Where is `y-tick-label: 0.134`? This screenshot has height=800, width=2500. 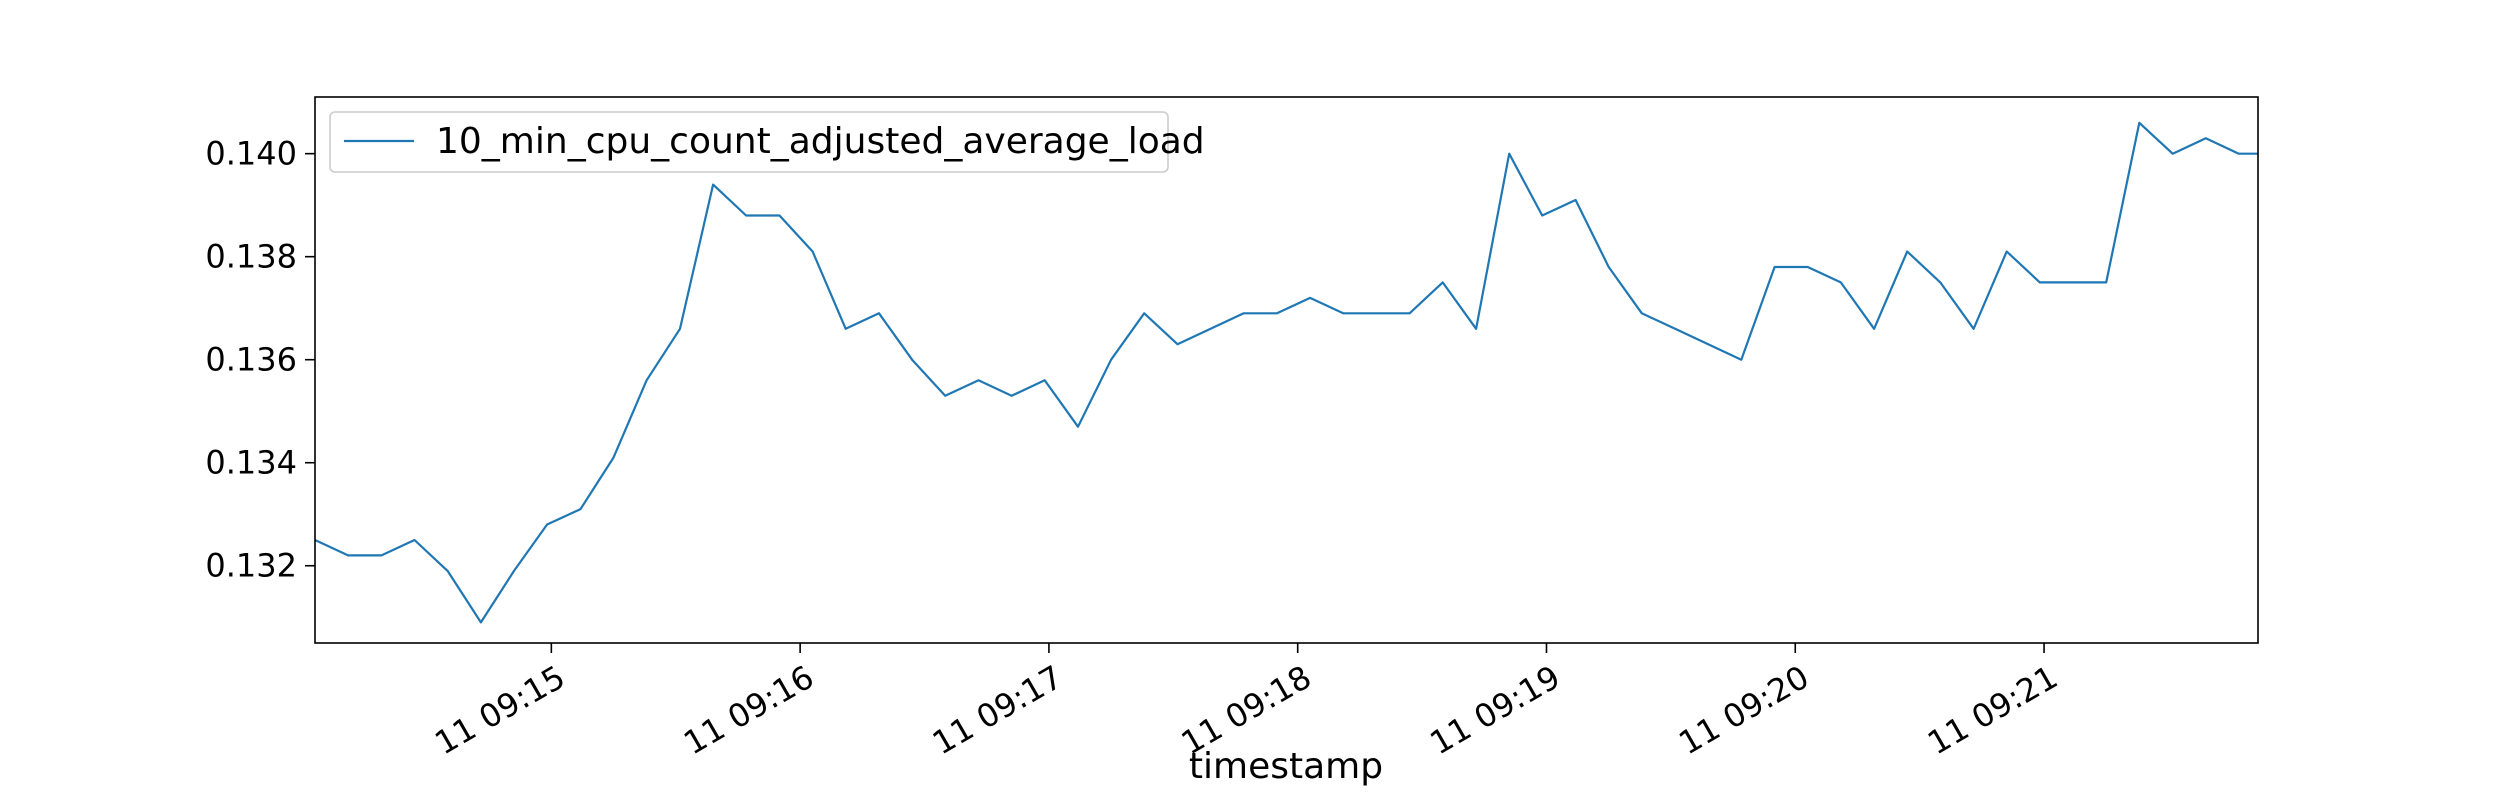
y-tick-label: 0.134 is located at coordinates (251, 463).